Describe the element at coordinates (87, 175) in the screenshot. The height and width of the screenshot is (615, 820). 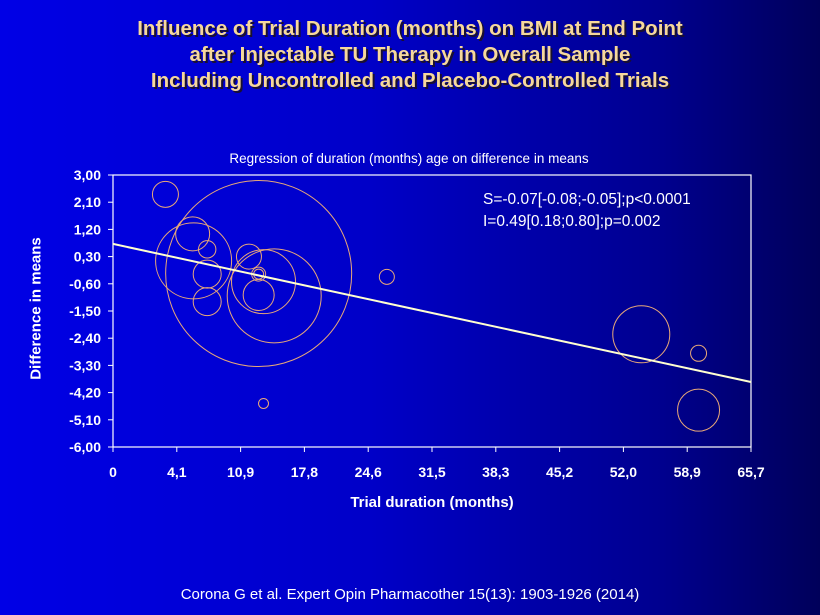
I see `y-tick-label: 3,00` at that location.